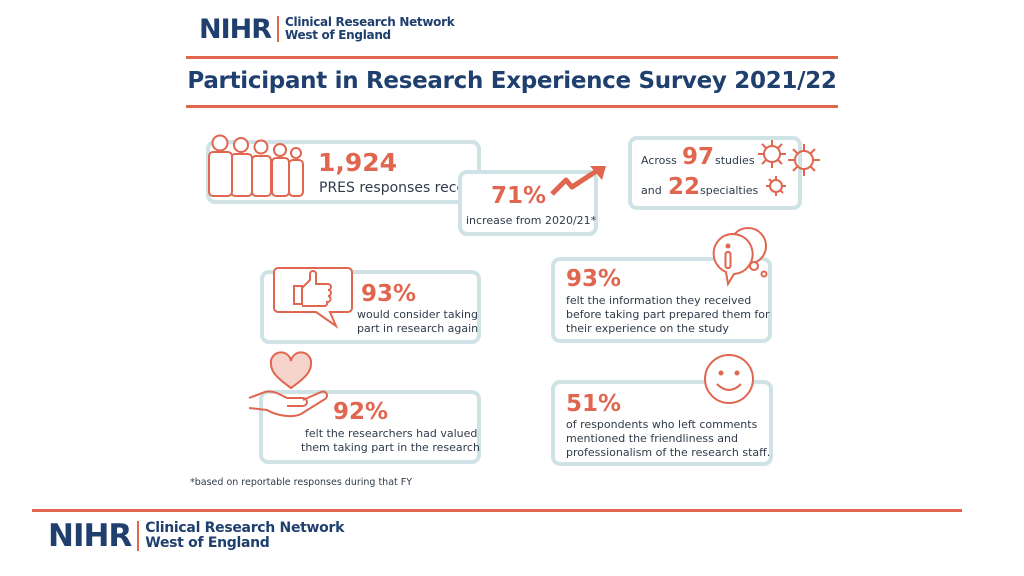 This screenshot has height=576, width=1024. Describe the element at coordinates (662, 424) in the screenshot. I see `comments-label-1: of respondents who left comments` at that location.